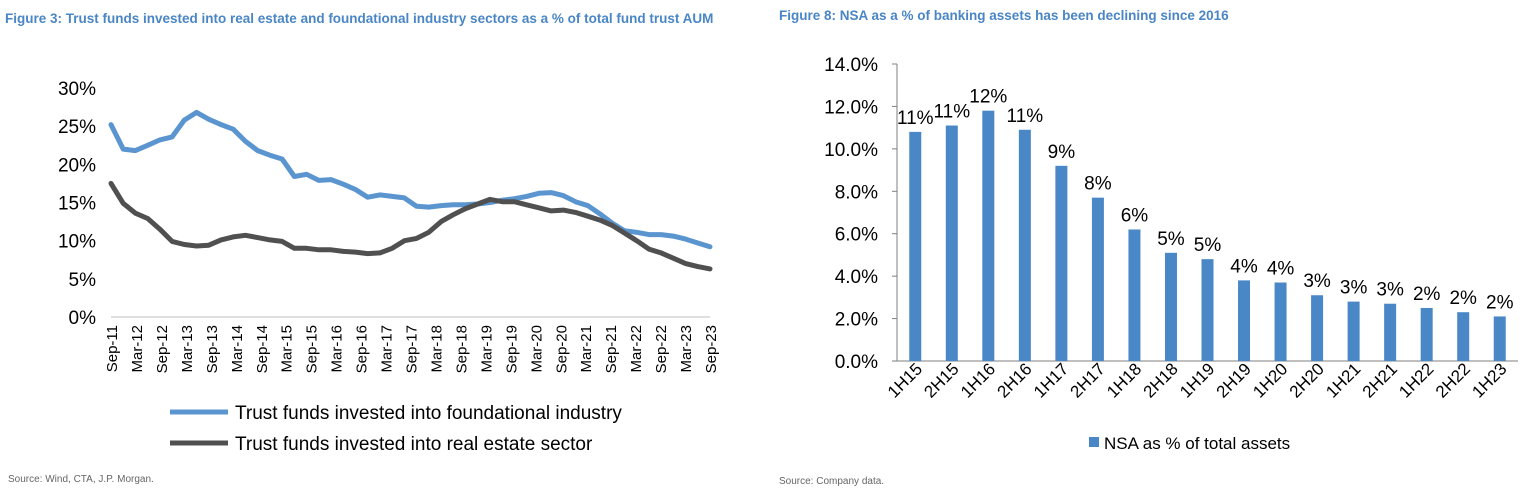  What do you see at coordinates (1343, 380) in the screenshot?
I see `x-tick-label: 1H21` at bounding box center [1343, 380].